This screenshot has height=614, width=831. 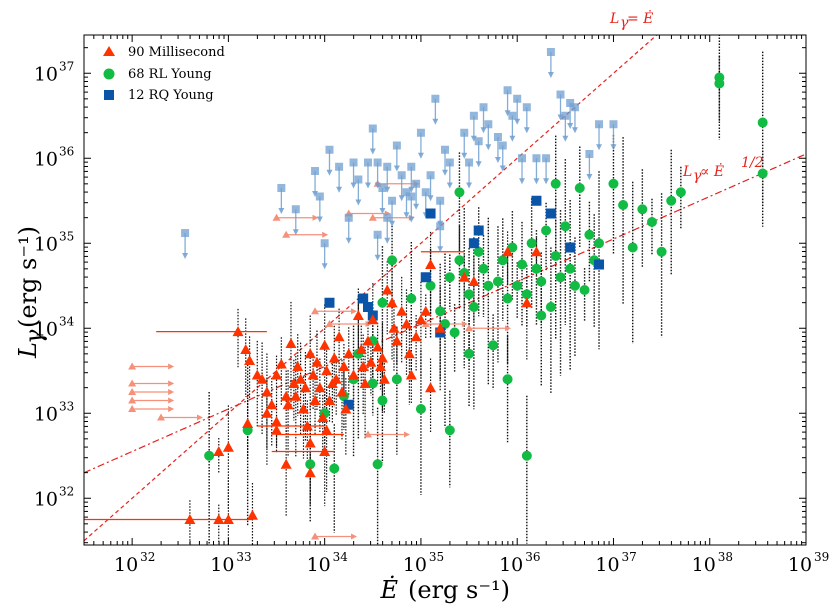 I want to click on legend: 90 Millisecond 68 RL Young 12 RQ Young, so click(x=164, y=74).